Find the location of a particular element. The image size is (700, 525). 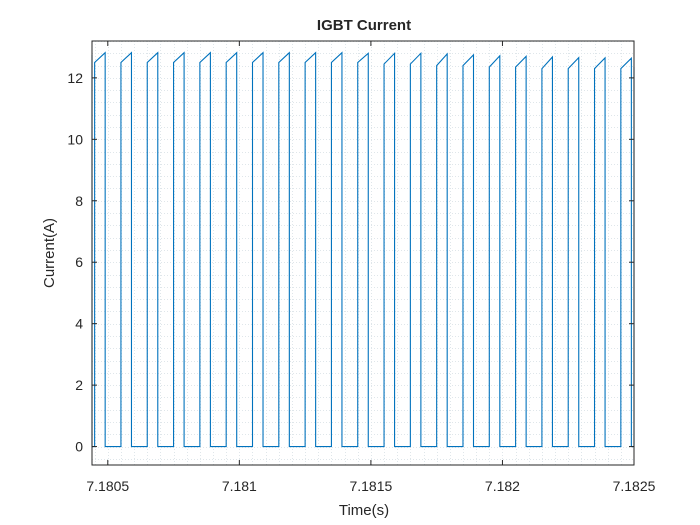

x-tick-label: 7.1825 is located at coordinates (634, 486).